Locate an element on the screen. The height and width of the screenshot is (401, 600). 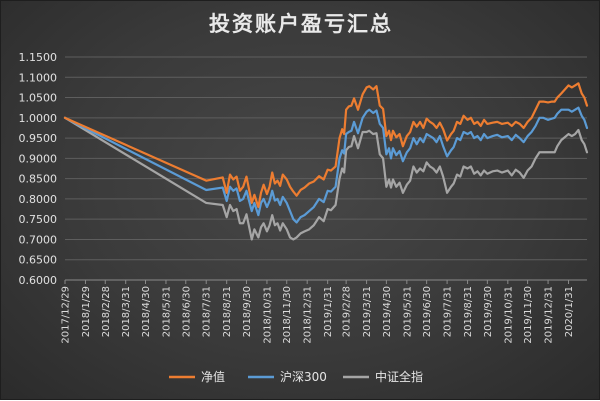
x-tick-label: 2019/6/30 is located at coordinates (427, 311).